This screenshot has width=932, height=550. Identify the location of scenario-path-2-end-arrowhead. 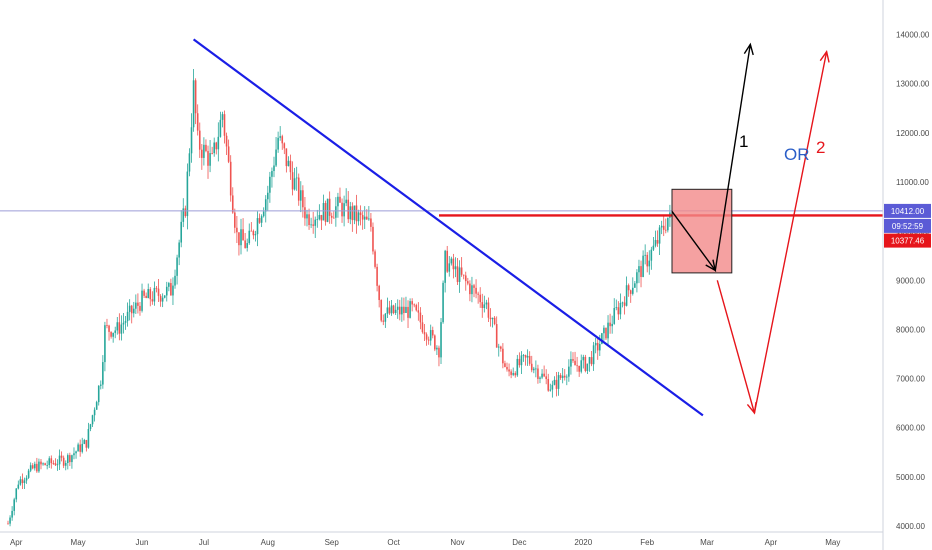
(824, 56).